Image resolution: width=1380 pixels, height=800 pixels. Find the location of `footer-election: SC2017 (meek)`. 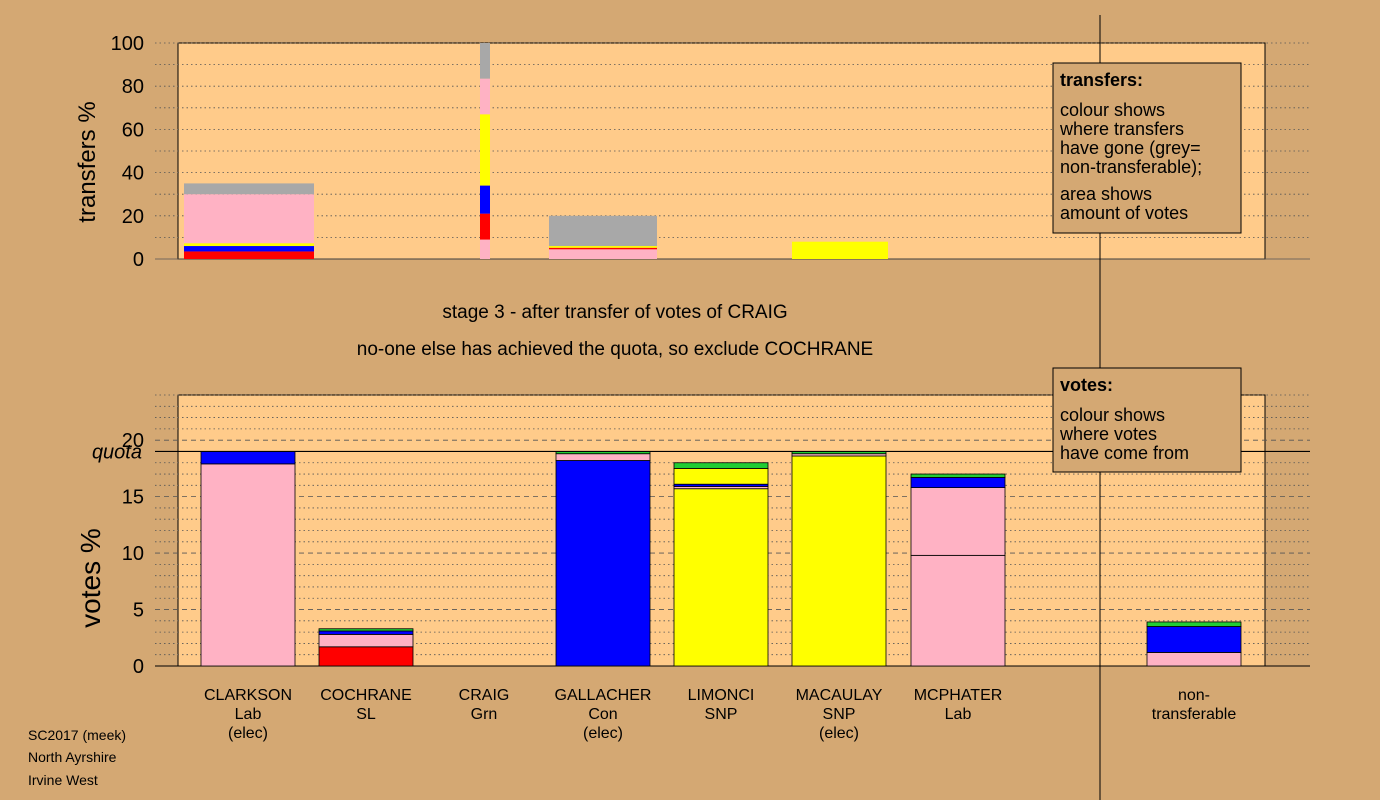

footer-election: SC2017 (meek) is located at coordinates (77, 735).